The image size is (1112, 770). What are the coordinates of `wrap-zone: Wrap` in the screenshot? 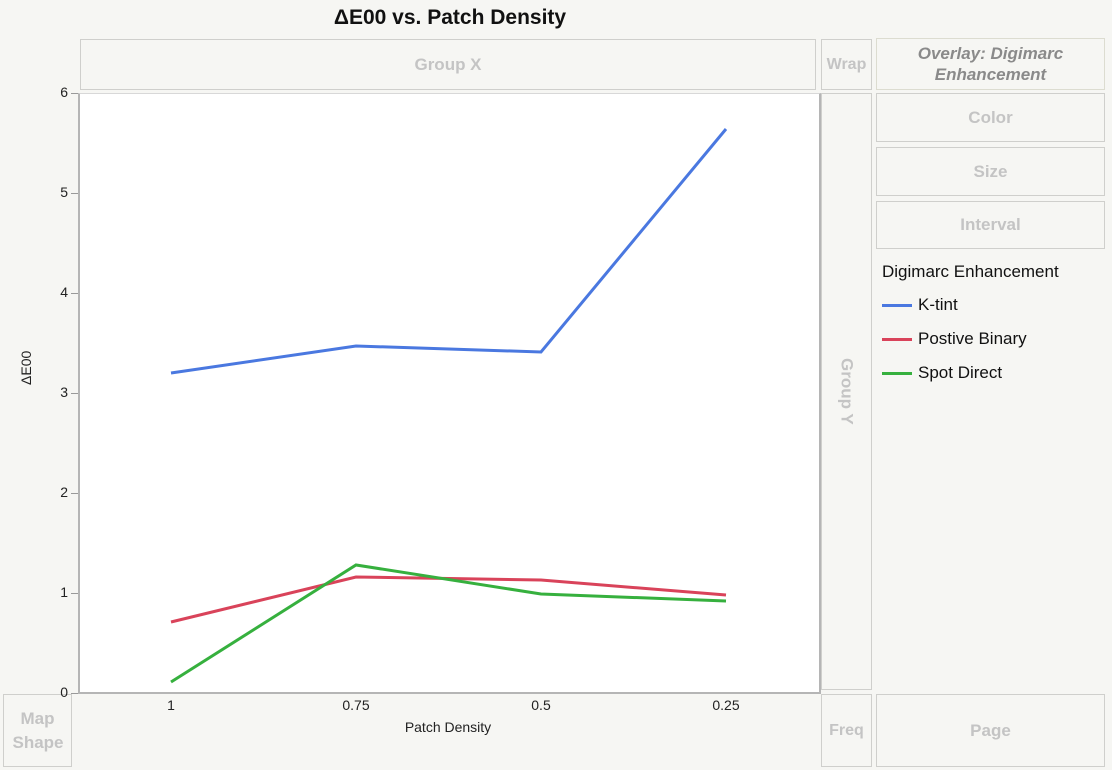 It's located at (846, 64).